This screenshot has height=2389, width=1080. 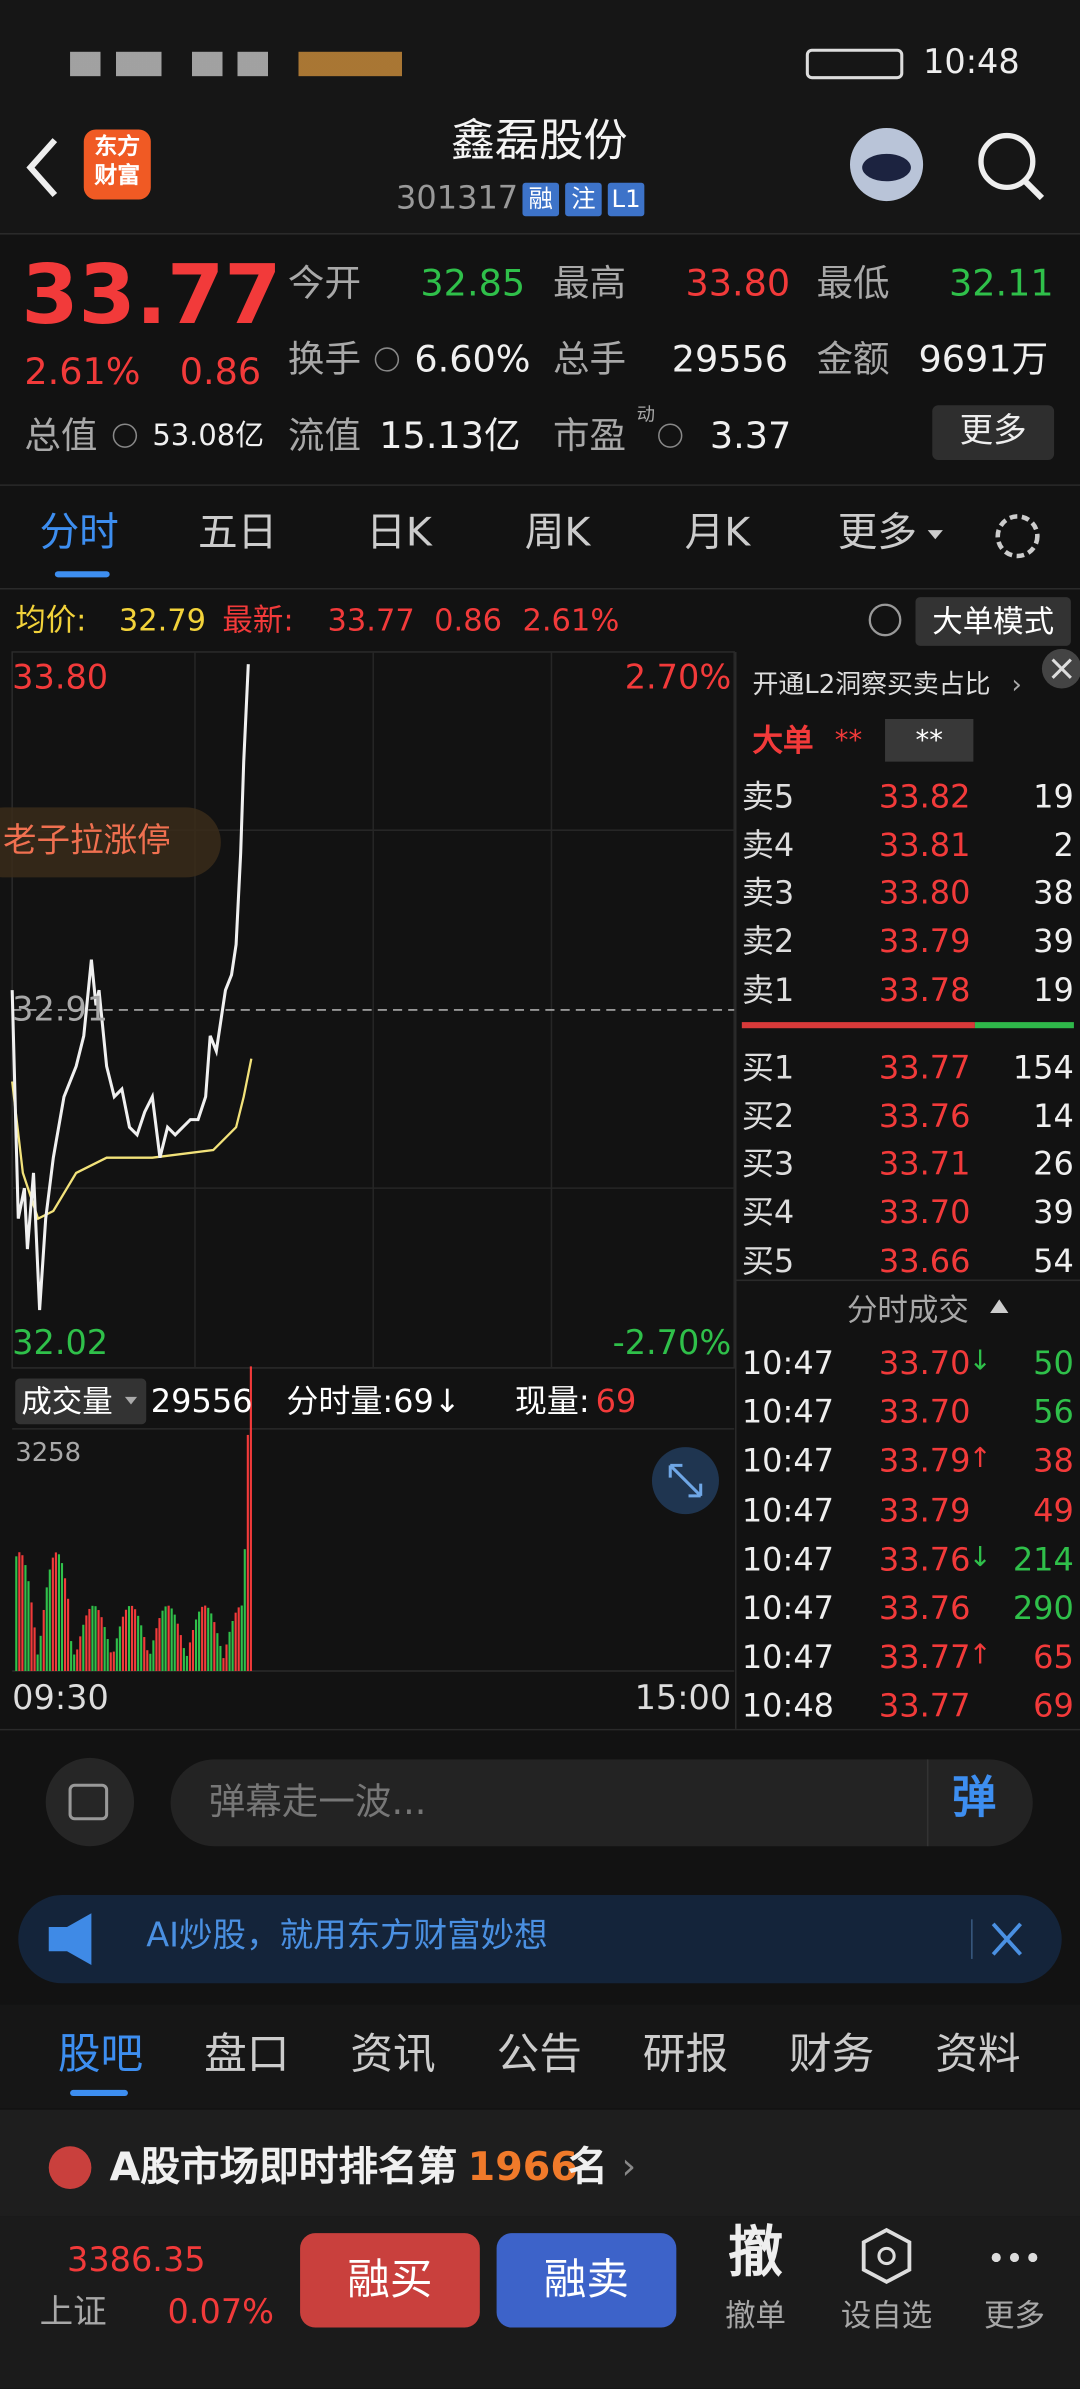 I want to click on info-latest-label: 最新:, so click(x=258, y=620).